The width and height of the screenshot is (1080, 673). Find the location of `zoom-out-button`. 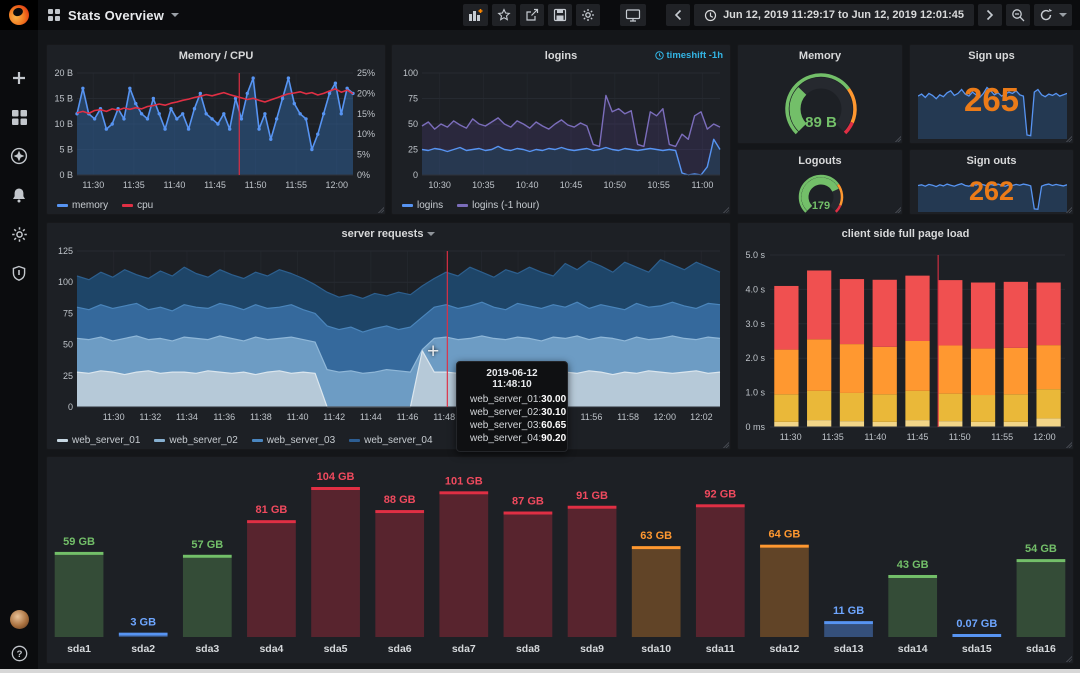

zoom-out-button is located at coordinates (1018, 15).